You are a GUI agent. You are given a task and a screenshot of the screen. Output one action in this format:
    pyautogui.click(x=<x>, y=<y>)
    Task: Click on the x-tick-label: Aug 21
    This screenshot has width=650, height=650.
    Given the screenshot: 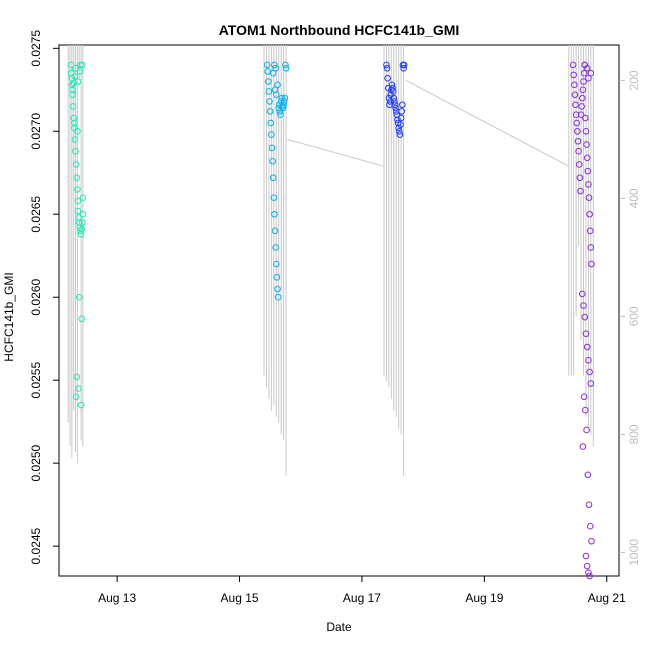 What is the action you would take?
    pyautogui.click(x=607, y=598)
    